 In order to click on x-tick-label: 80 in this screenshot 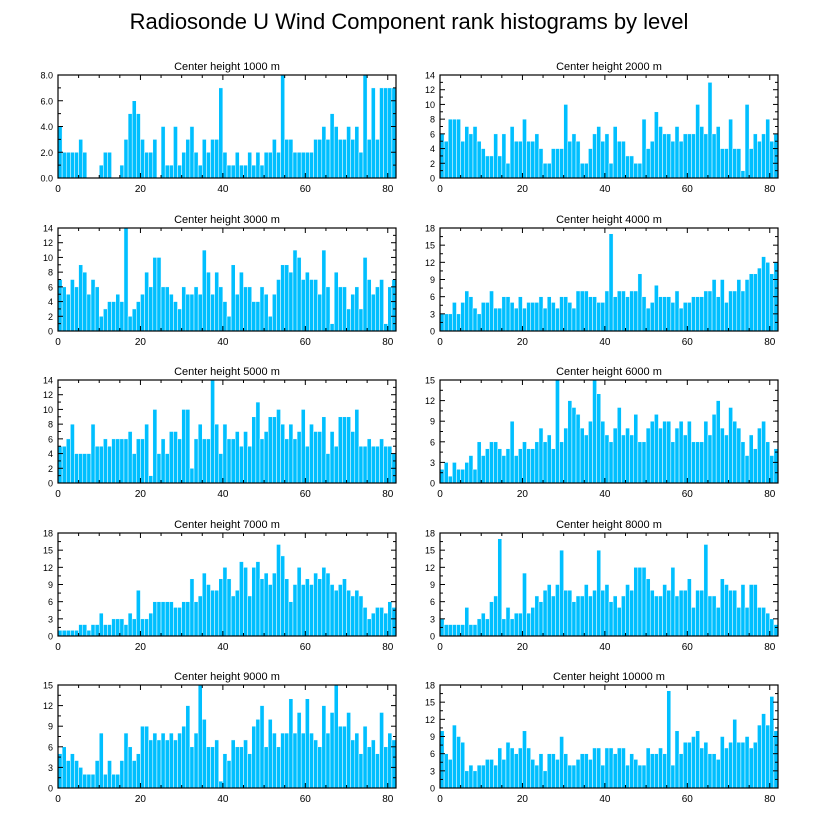, I will do `click(388, 799)`.